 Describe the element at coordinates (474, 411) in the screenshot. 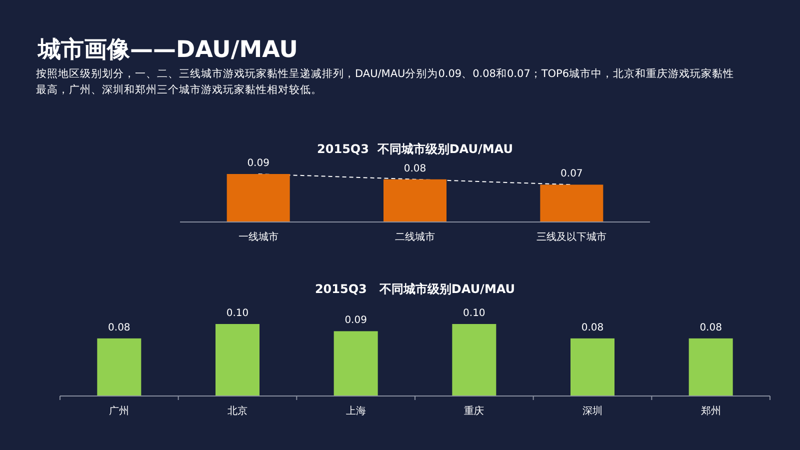

I see `x-tick-label: 重庆` at that location.